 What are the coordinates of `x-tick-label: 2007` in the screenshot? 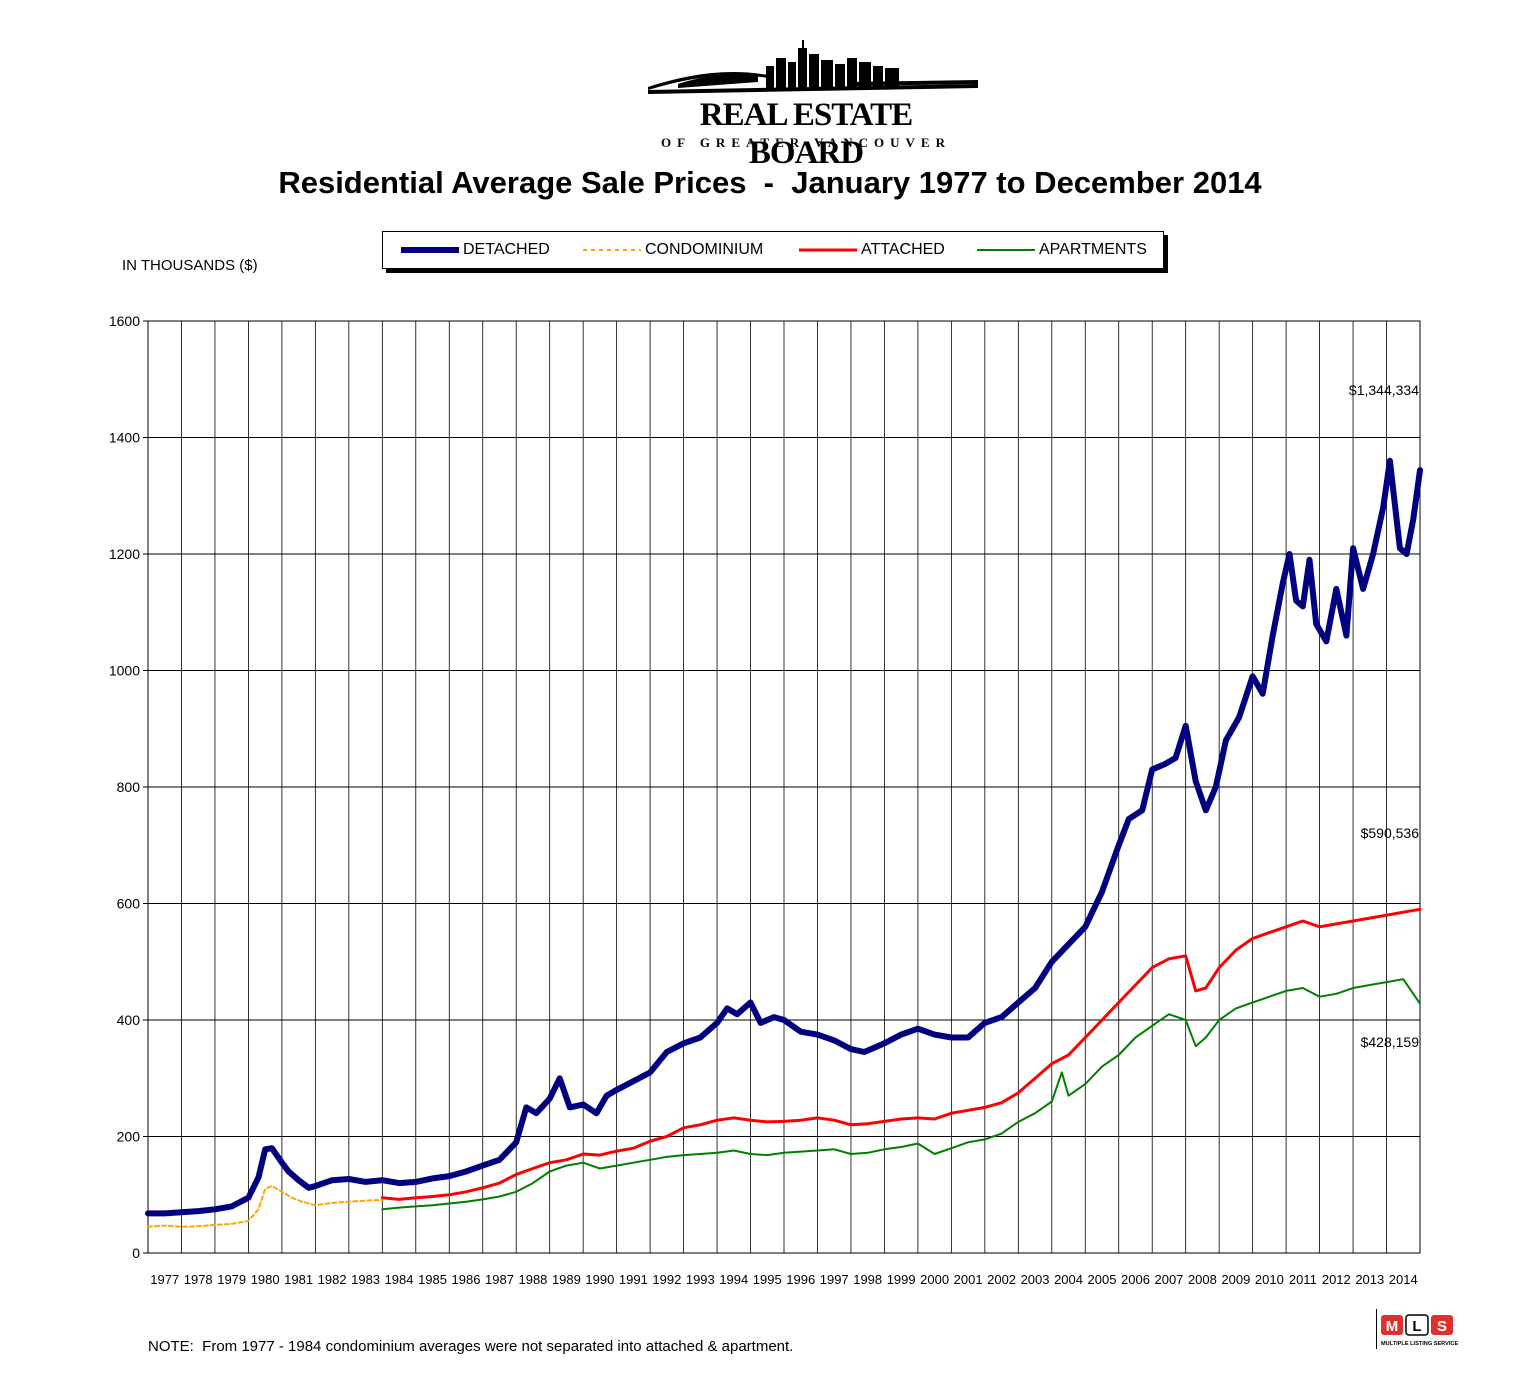 It's located at (1168, 1279).